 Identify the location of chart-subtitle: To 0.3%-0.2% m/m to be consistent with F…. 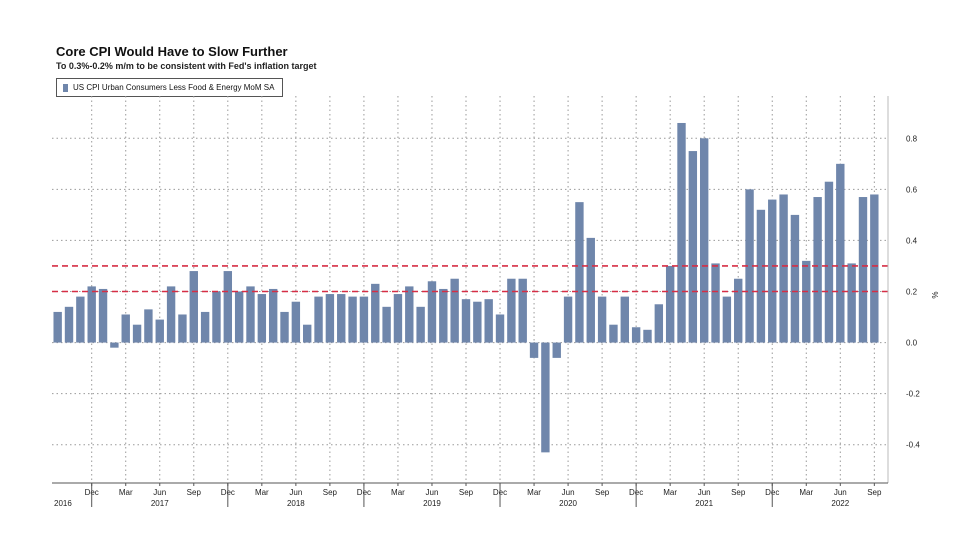
(186, 66).